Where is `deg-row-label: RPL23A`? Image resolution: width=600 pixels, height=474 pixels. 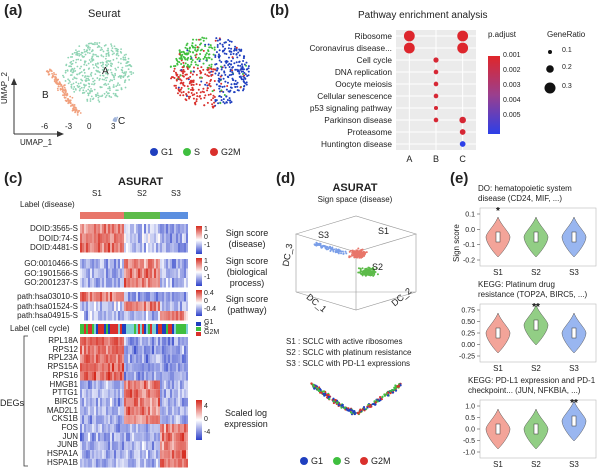
deg-row-label: RPL23A is located at coordinates (63, 358).